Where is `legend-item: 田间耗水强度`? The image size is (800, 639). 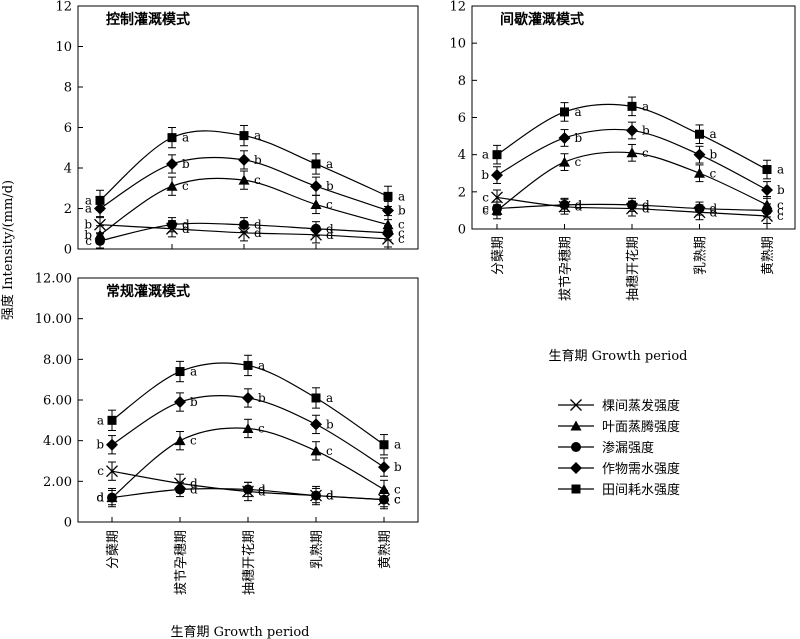
legend-item: 田间耗水强度 is located at coordinates (619, 490).